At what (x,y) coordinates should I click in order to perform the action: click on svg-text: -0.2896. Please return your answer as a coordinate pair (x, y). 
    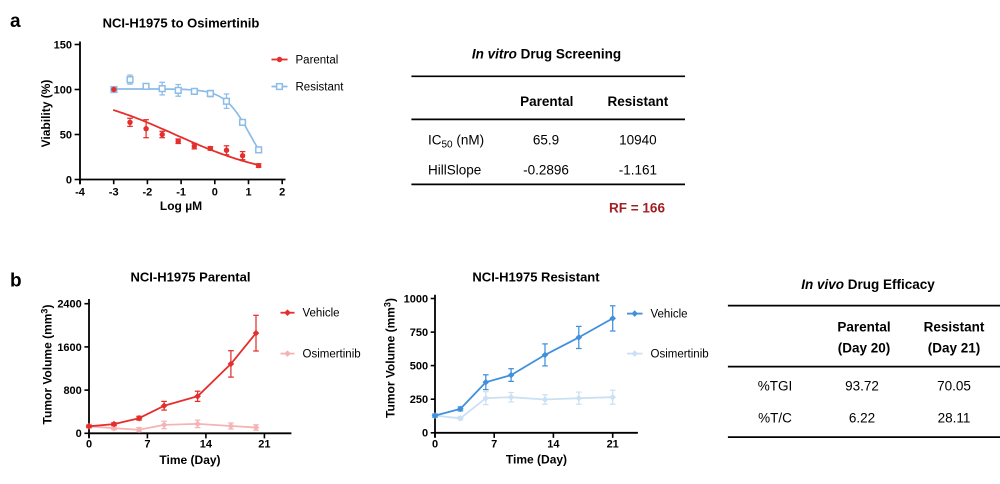
    Looking at the image, I should click on (546, 170).